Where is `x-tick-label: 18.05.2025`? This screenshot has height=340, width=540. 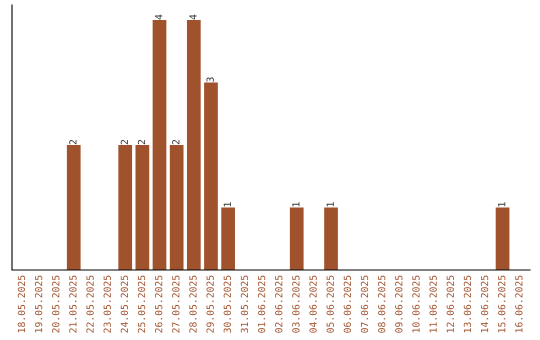
x-tick-label: 18.05.2025 is located at coordinates (22, 304).